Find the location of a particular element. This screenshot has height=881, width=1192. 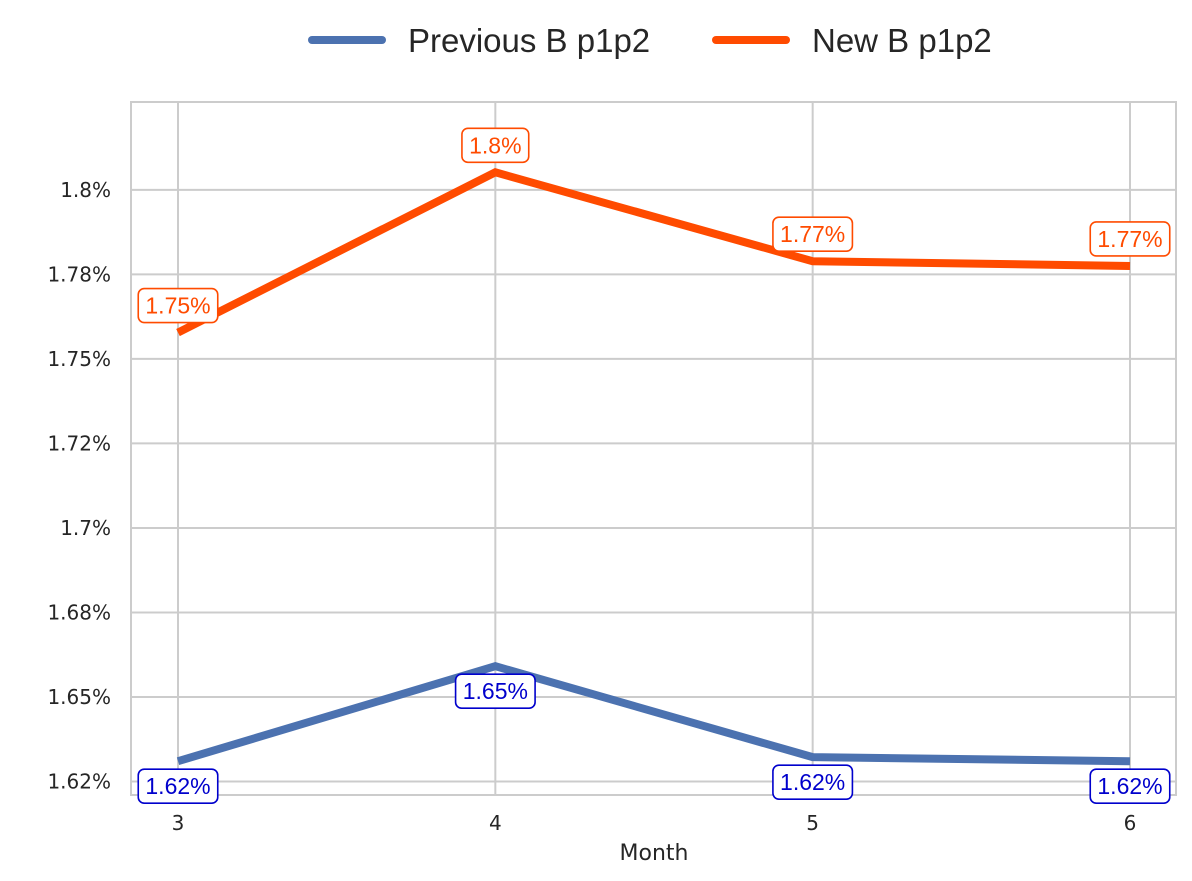

data-label-text: 1.8% is located at coordinates (495, 145).